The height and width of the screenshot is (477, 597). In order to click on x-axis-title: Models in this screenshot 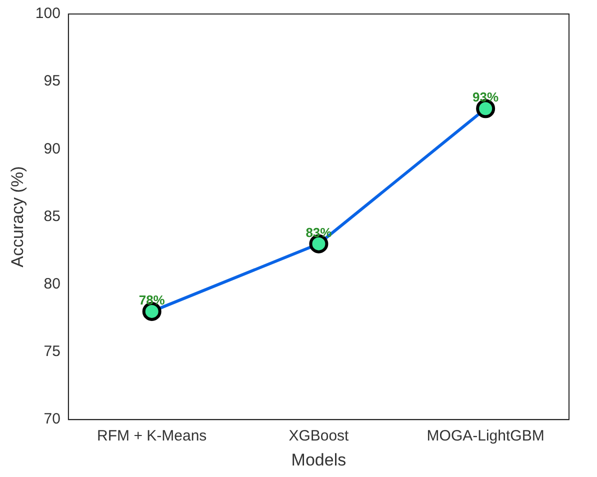, I will do `click(318, 460)`.